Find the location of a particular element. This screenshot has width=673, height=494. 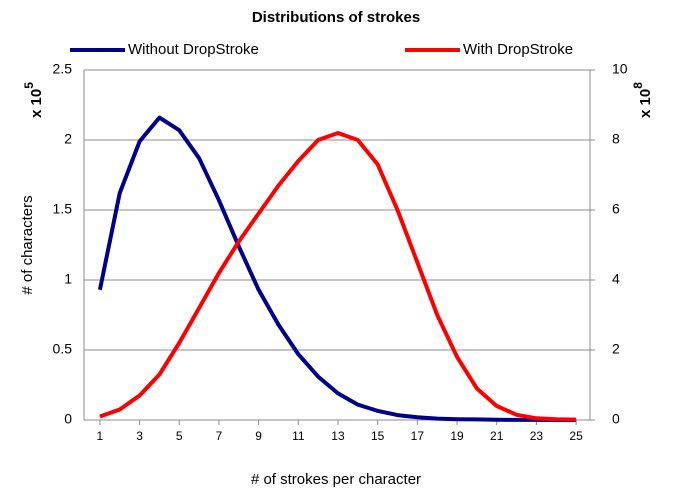

legend-label: With DropStroke is located at coordinates (518, 49).